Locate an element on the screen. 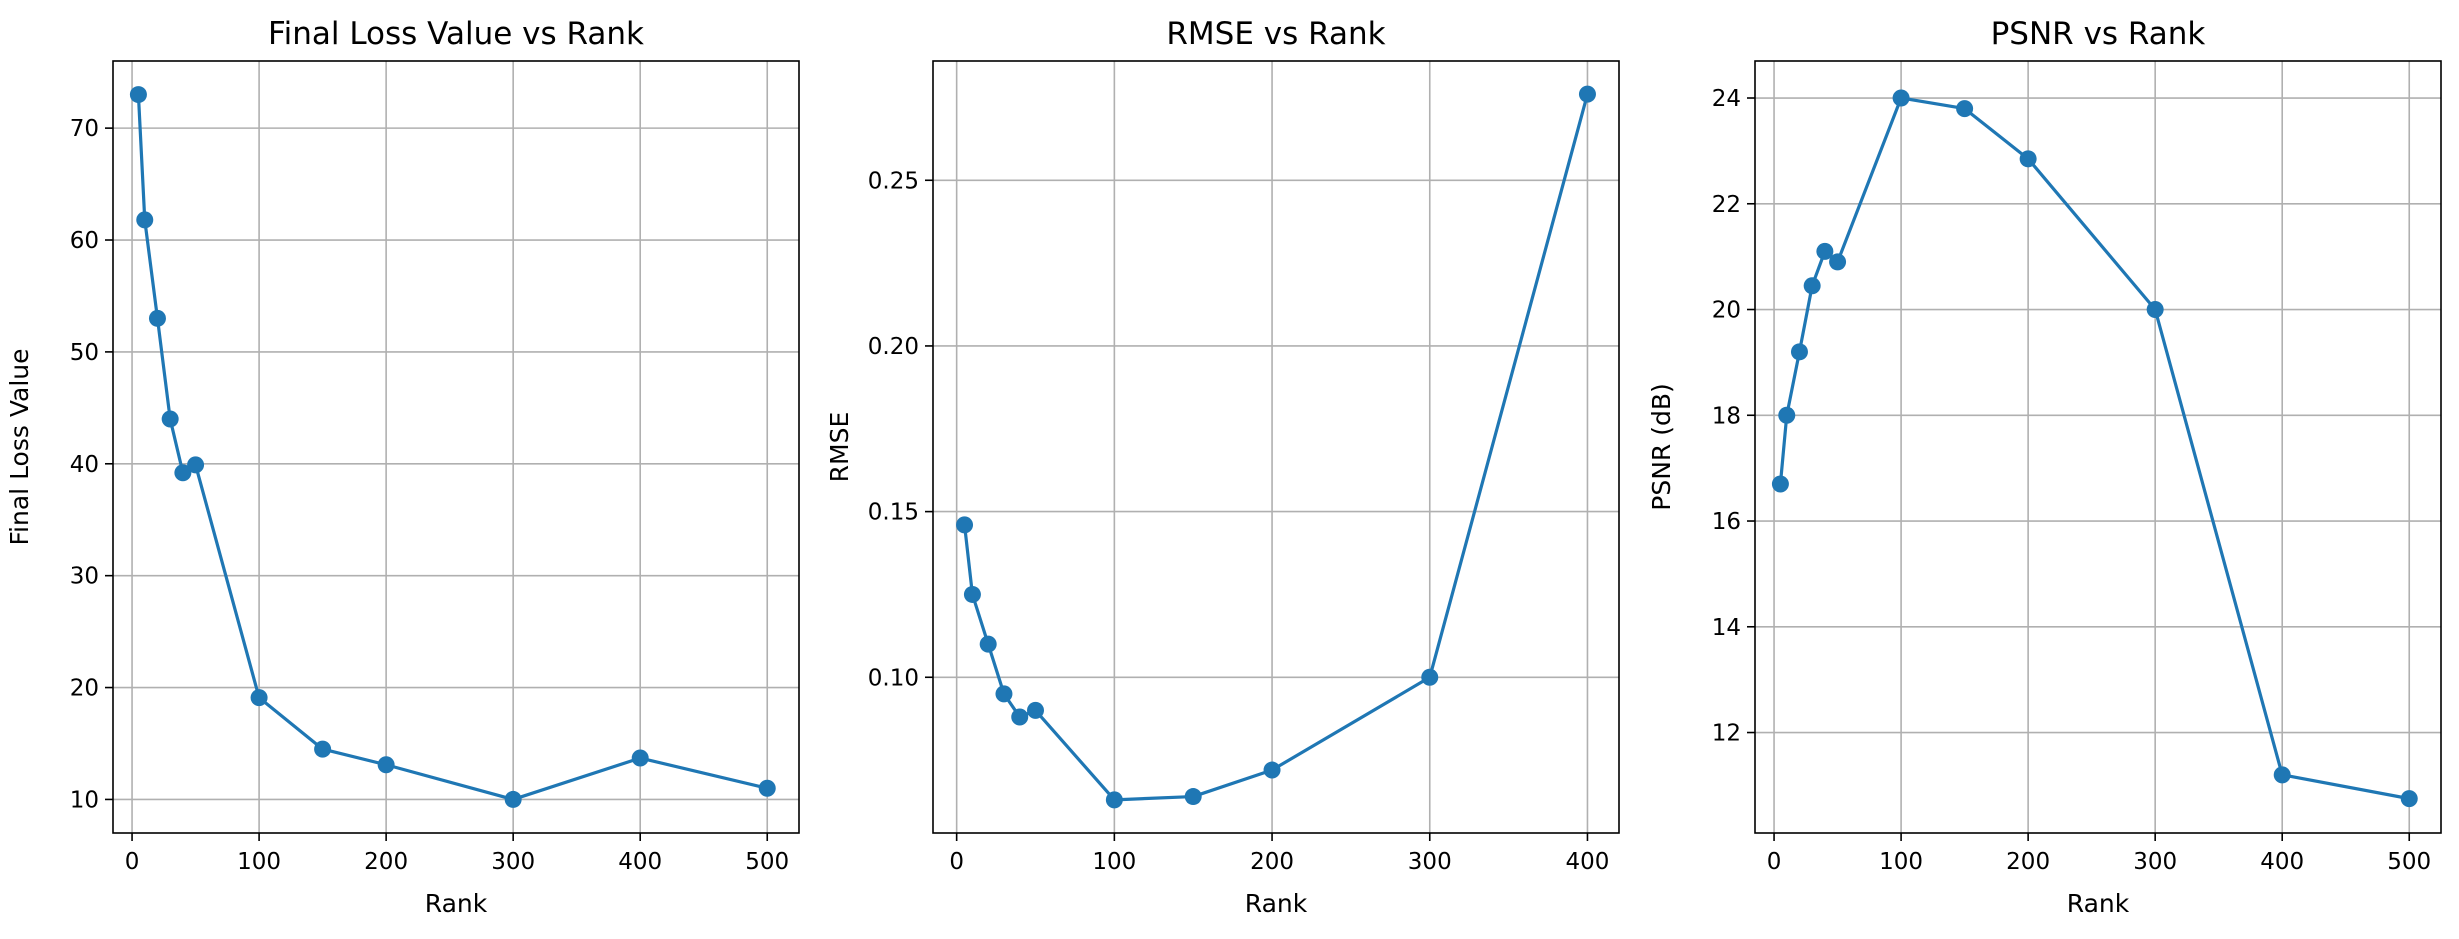 Image resolution: width=2459 pixels, height=939 pixels. chart-title: PSNR vs Rank is located at coordinates (2098, 34).